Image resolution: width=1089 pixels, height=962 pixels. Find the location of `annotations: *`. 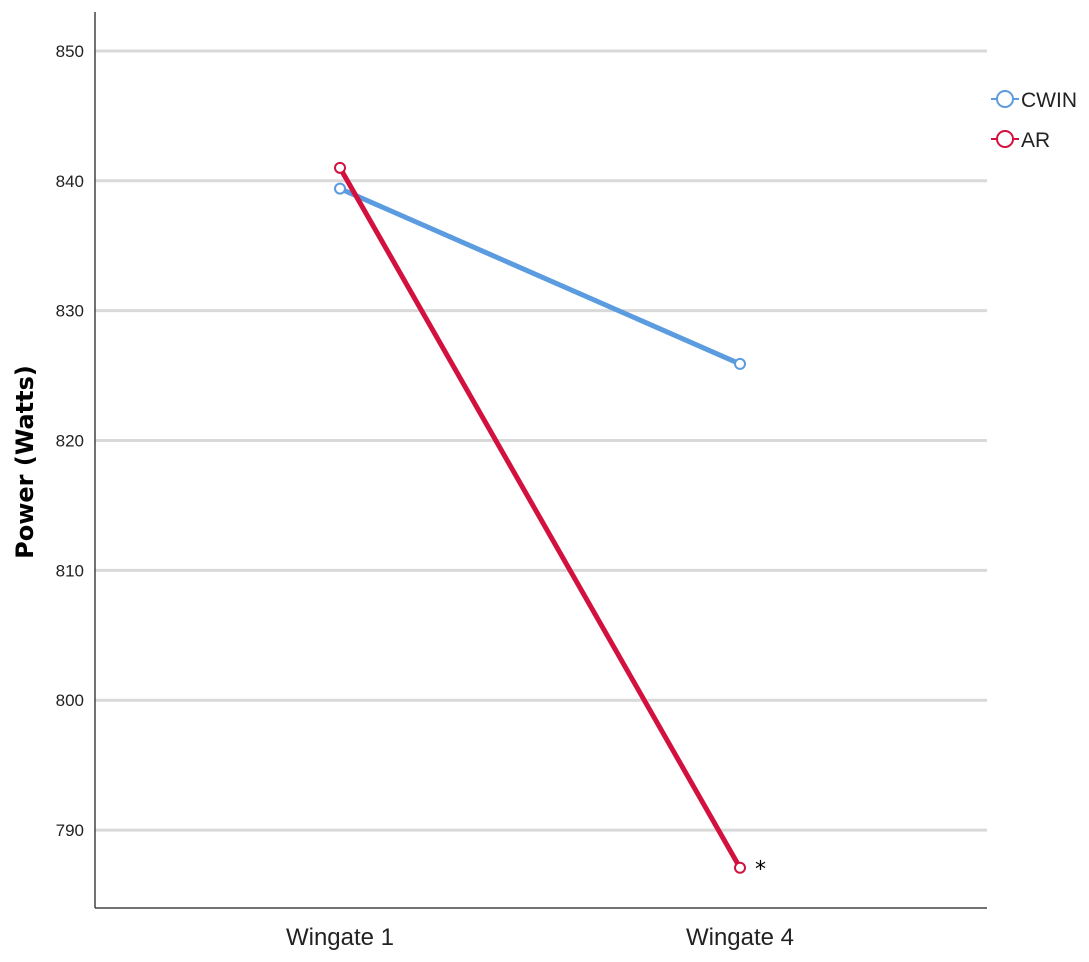

annotations: * is located at coordinates (760, 870).